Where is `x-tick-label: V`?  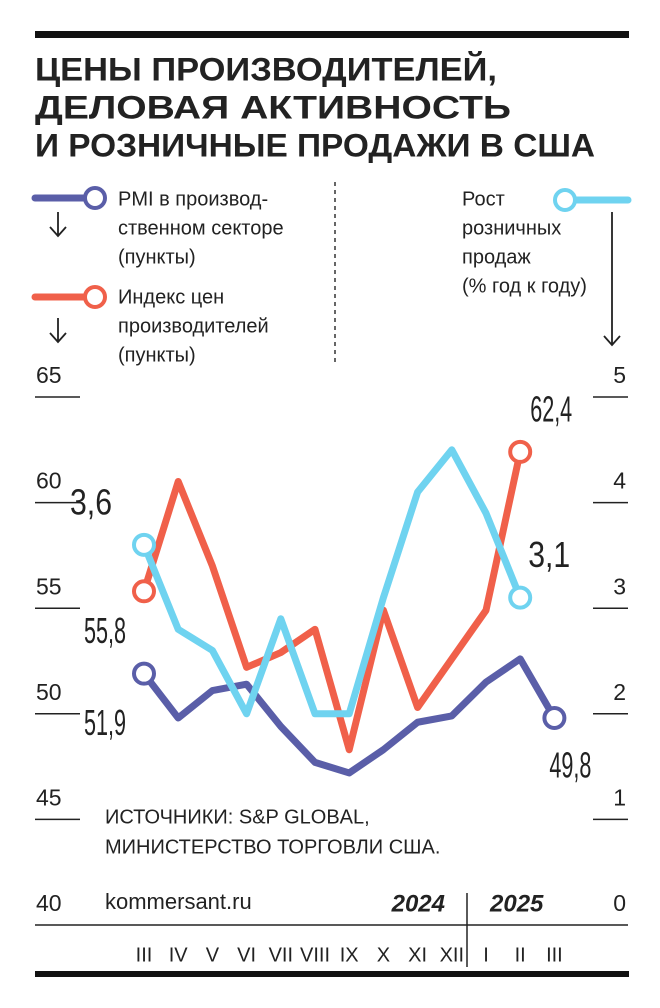
x-tick-label: V is located at coordinates (213, 955).